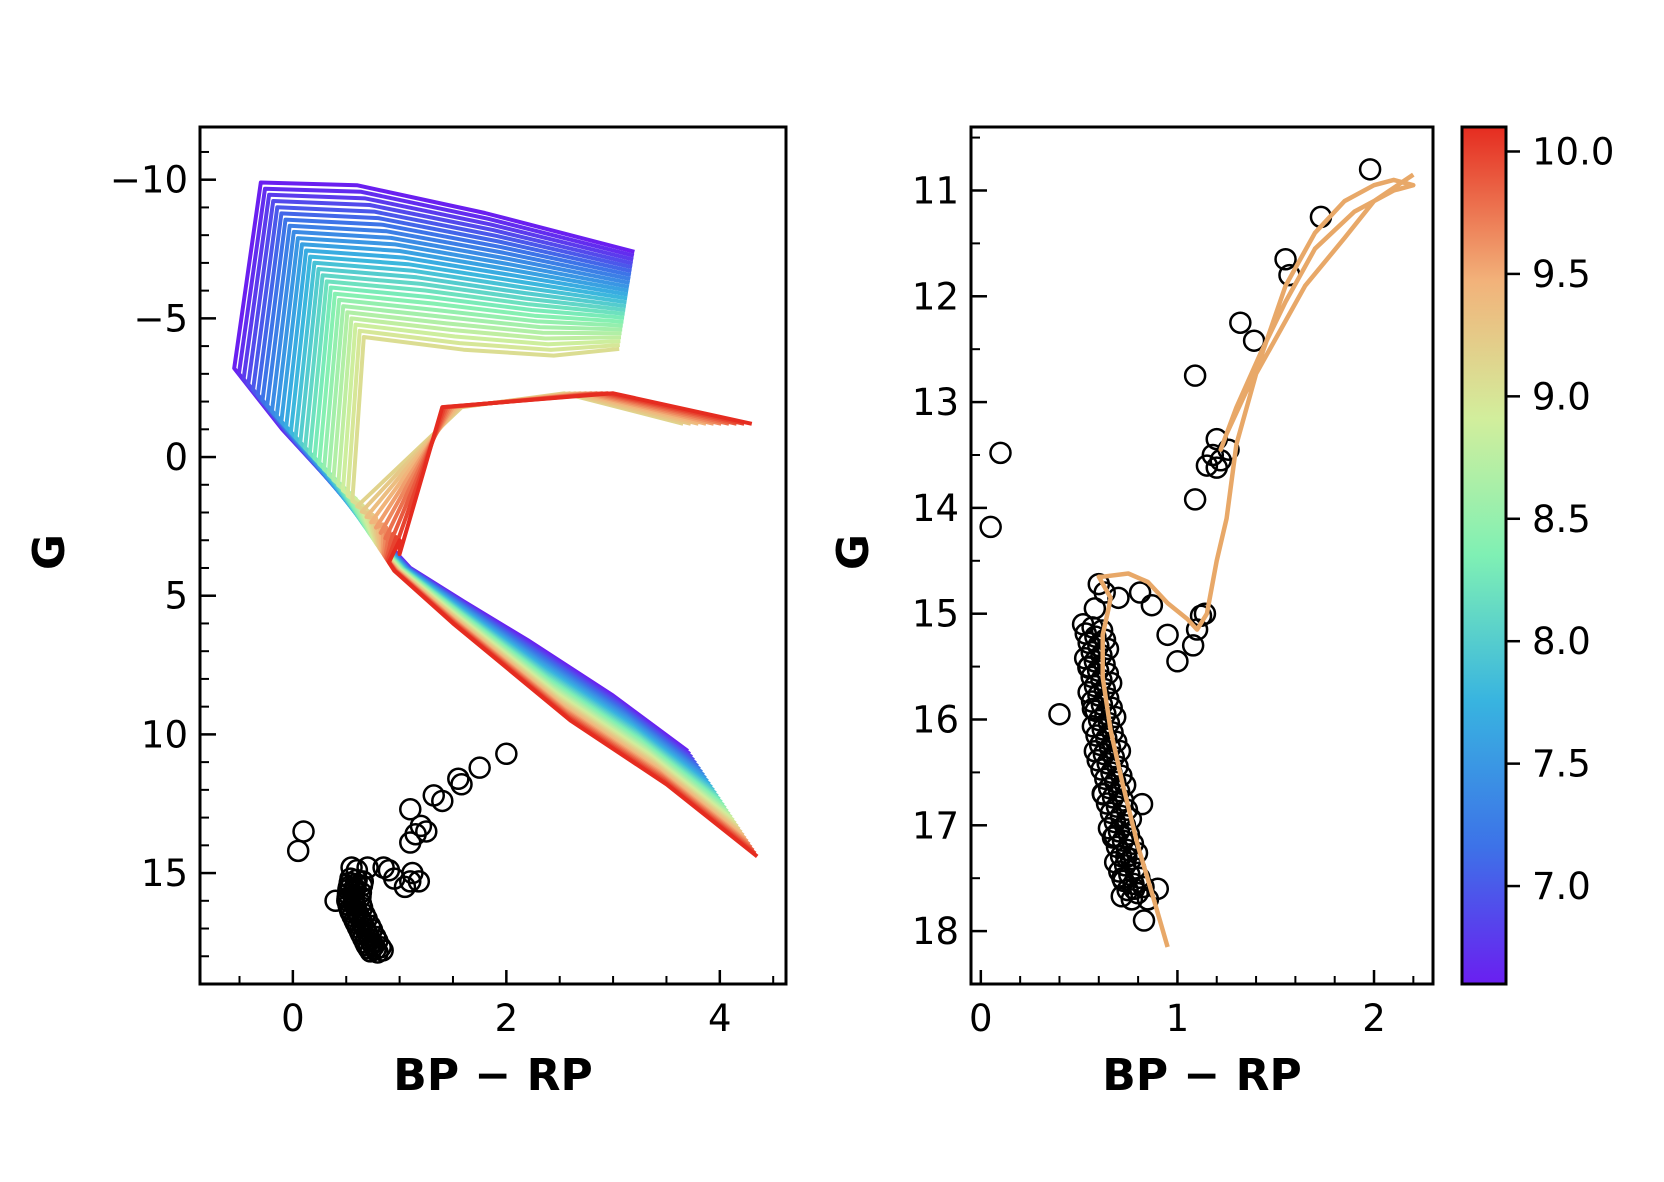  I want to click on best-fit-isochrone-line, so click(1256, 560).